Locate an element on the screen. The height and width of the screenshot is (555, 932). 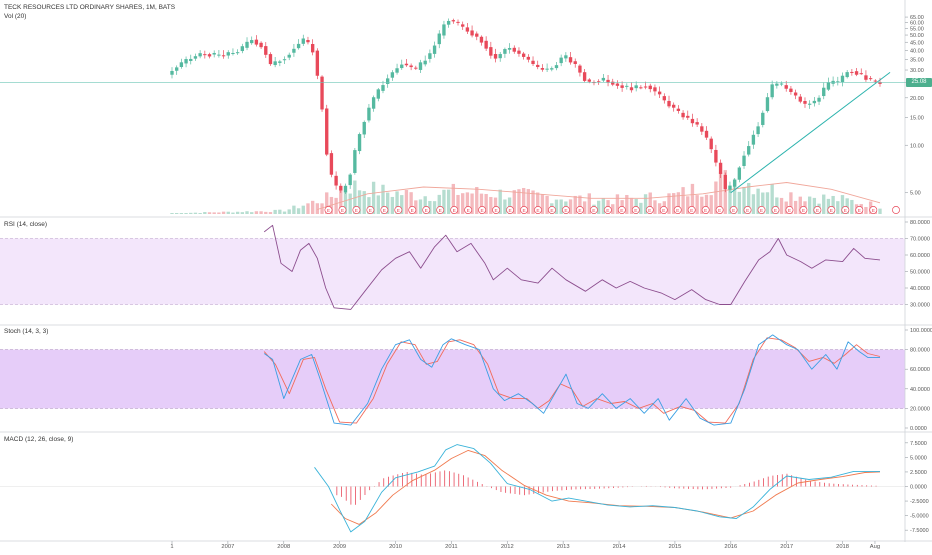
macd-axis-label: 5.0000 is located at coordinates (918, 458).